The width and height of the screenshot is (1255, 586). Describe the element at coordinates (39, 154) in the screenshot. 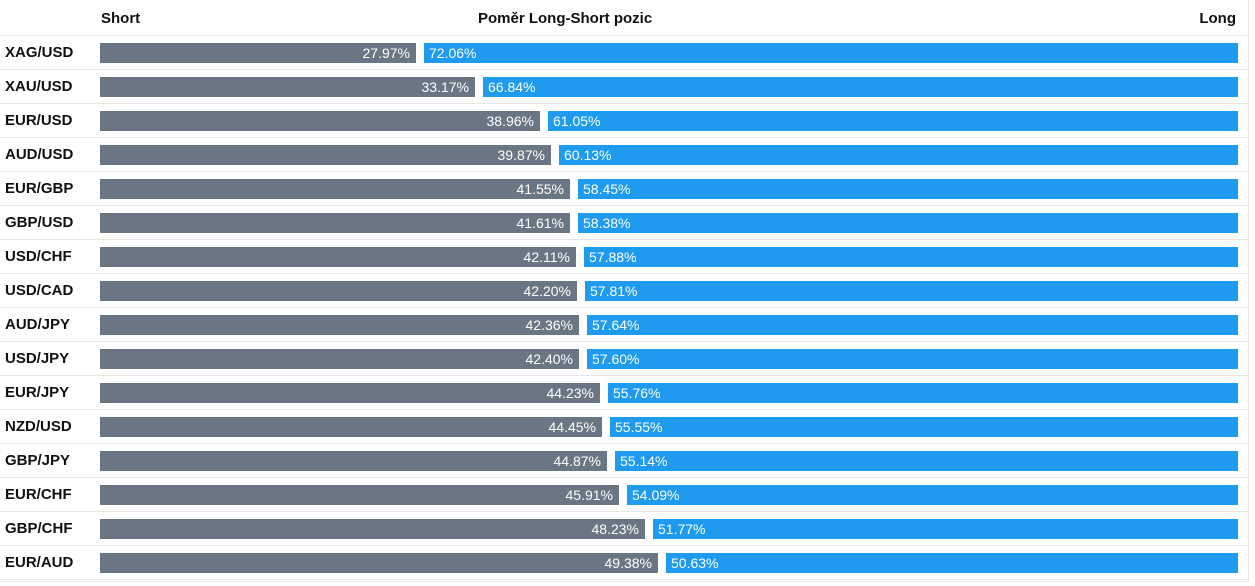

I see `pair-label: AUD/USD` at that location.